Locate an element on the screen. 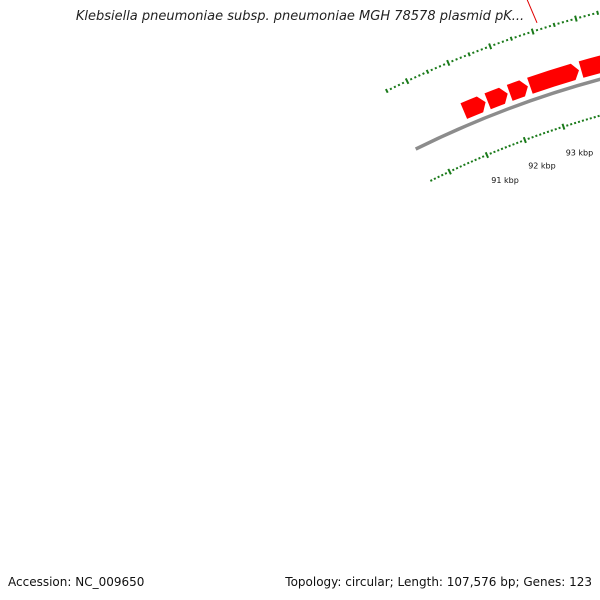  backbone-ring is located at coordinates (507, 114).